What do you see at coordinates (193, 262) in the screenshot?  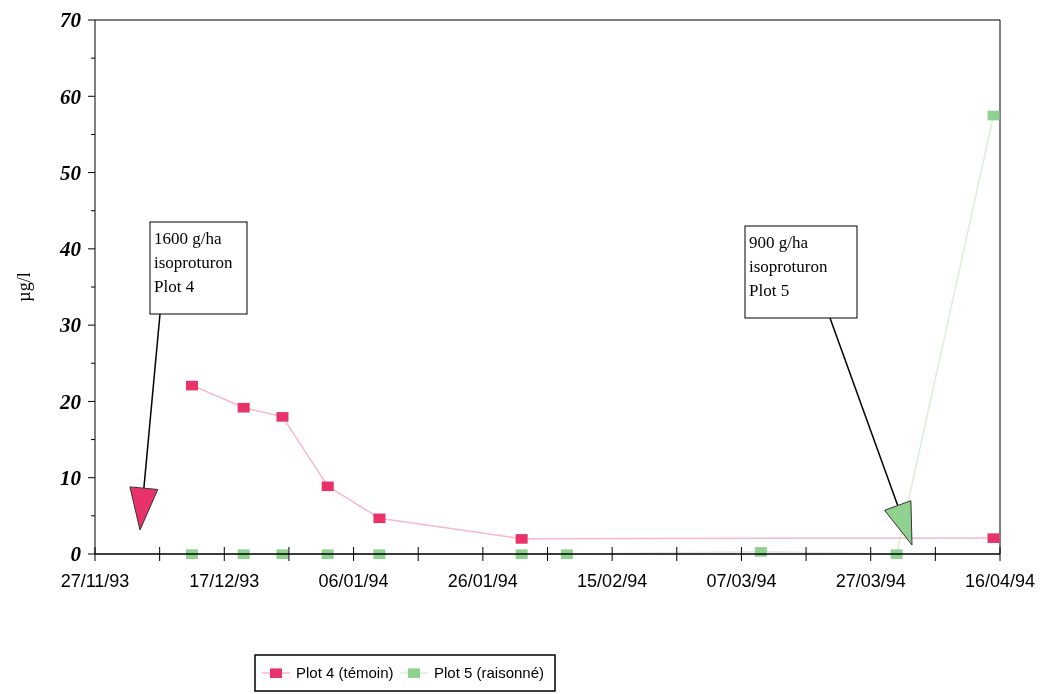 I see `annotation: 1600 g/ha isoproturon Plot 4` at bounding box center [193, 262].